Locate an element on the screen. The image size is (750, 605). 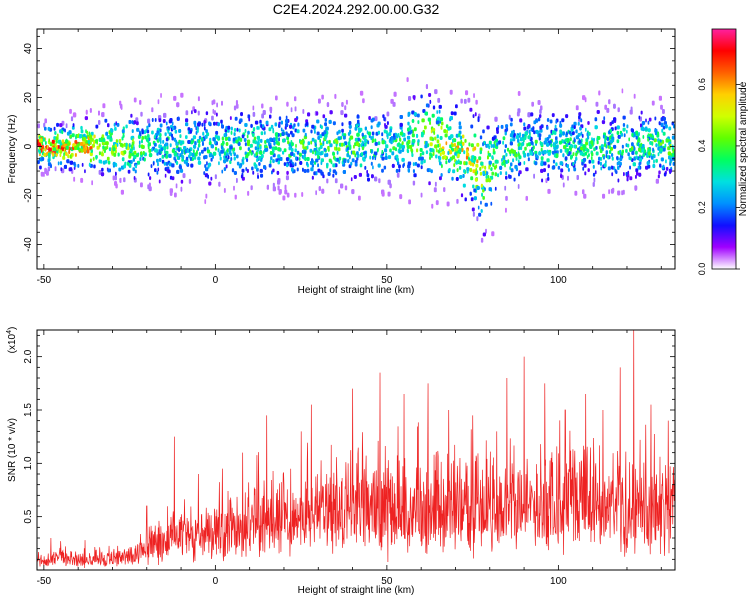
y-tick-label: 0 is located at coordinates (28, 146).